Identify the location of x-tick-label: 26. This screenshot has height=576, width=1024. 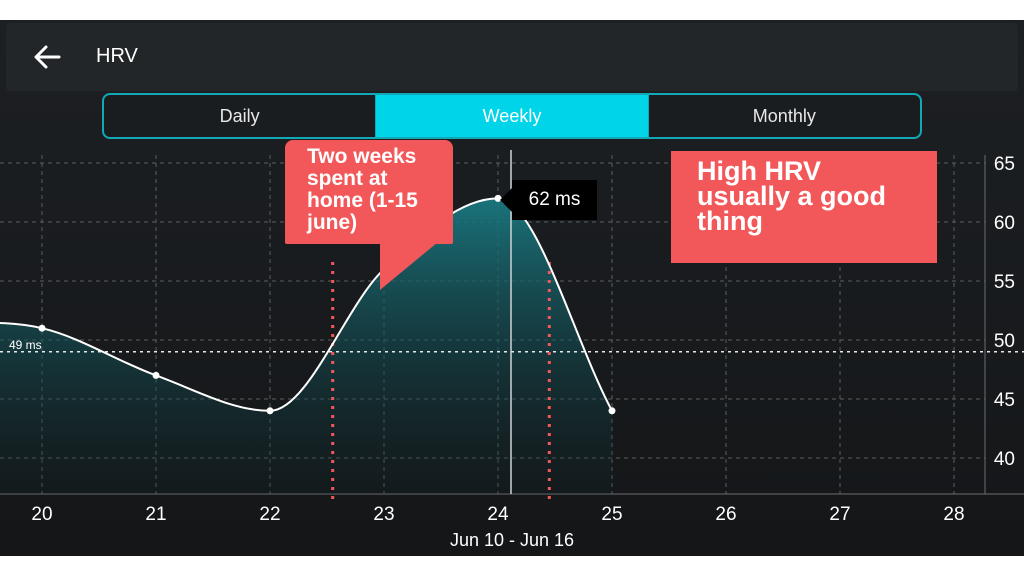
(725, 514).